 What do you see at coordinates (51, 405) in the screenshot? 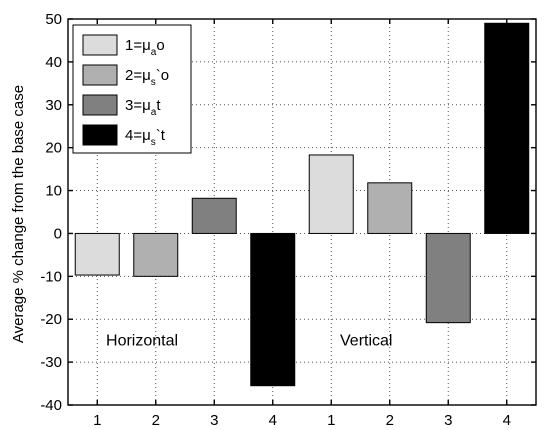
I see `y-tick-label: -40` at bounding box center [51, 405].